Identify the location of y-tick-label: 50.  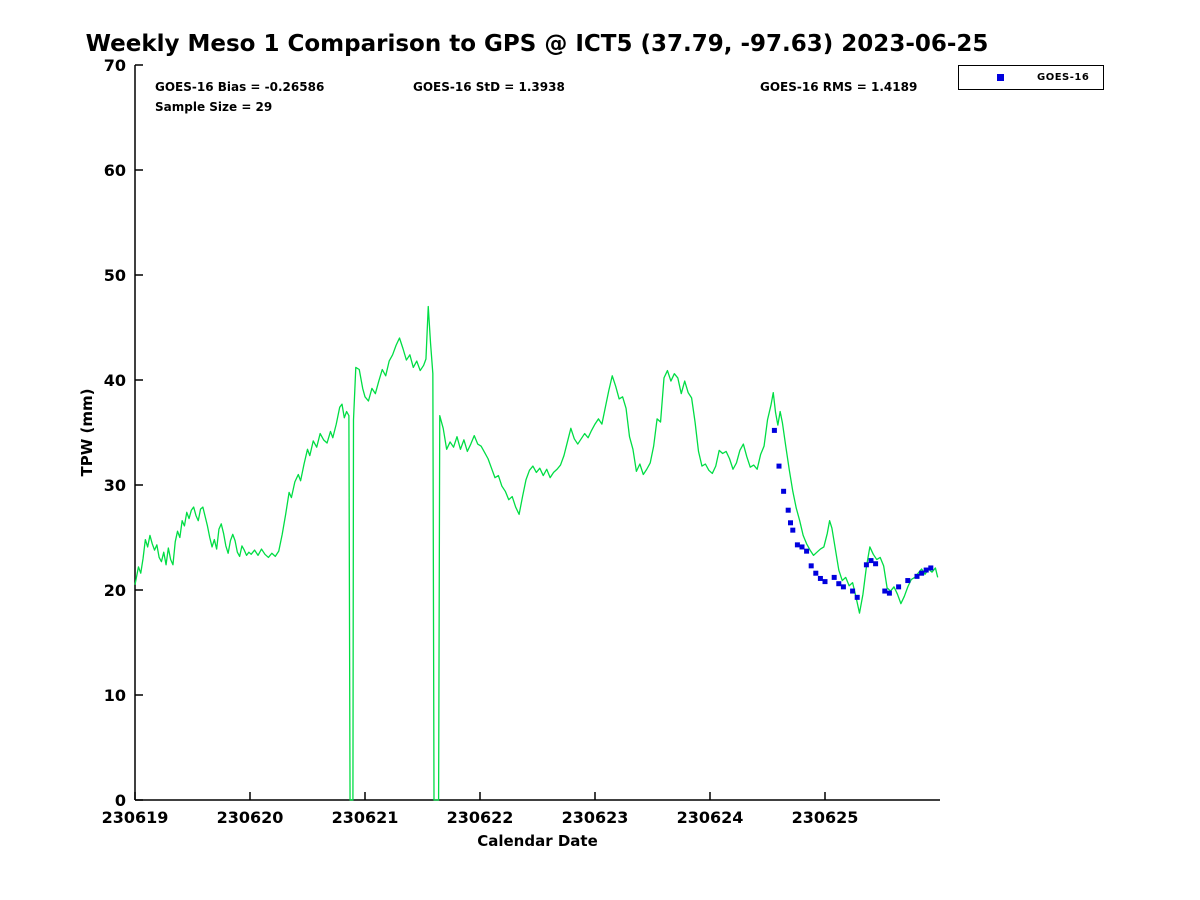
(115, 275).